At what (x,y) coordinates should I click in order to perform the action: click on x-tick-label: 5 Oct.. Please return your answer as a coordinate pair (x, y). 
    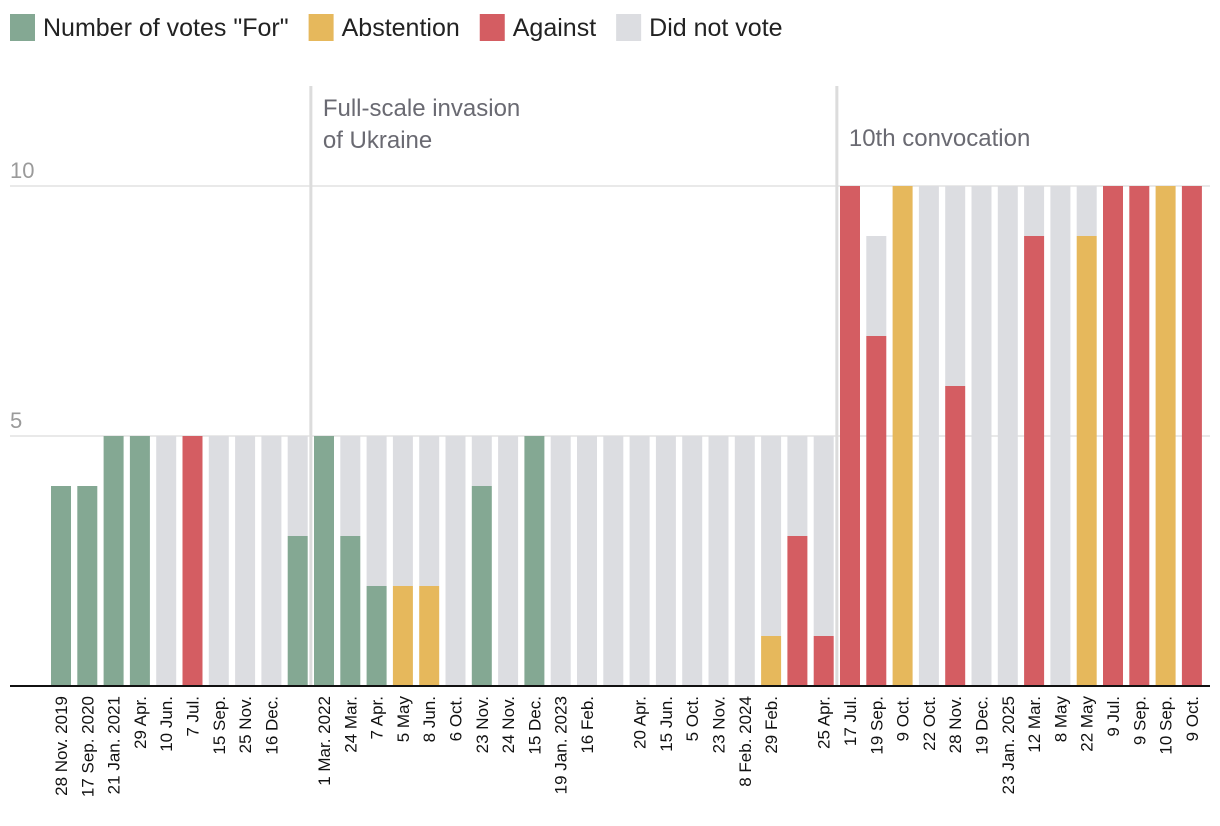
    Looking at the image, I should click on (692, 718).